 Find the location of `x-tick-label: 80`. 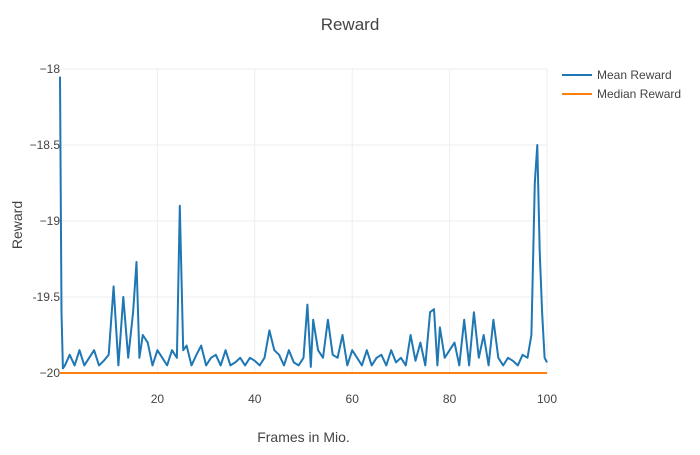

x-tick-label: 80 is located at coordinates (450, 399).